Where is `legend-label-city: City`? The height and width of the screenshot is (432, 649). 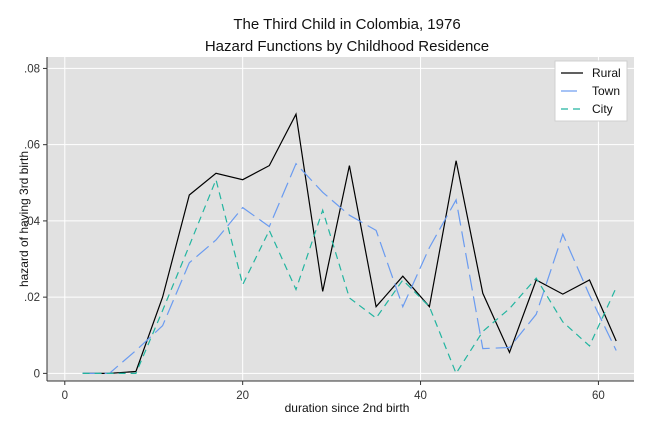
legend-label-city: City is located at coordinates (602, 109).